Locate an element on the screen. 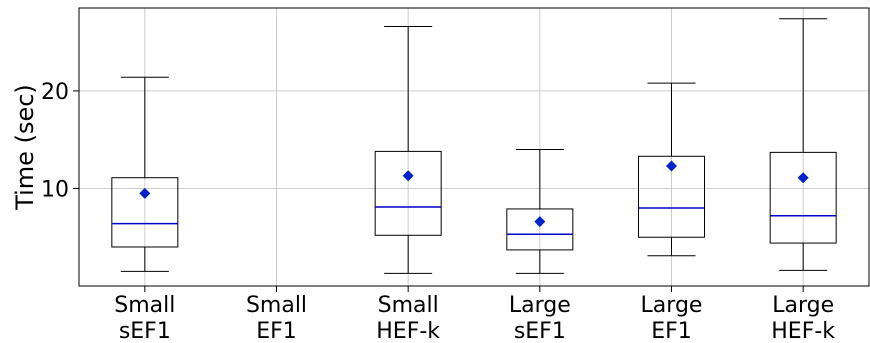 The width and height of the screenshot is (870, 343). y-tick-label: 20 is located at coordinates (55, 92).